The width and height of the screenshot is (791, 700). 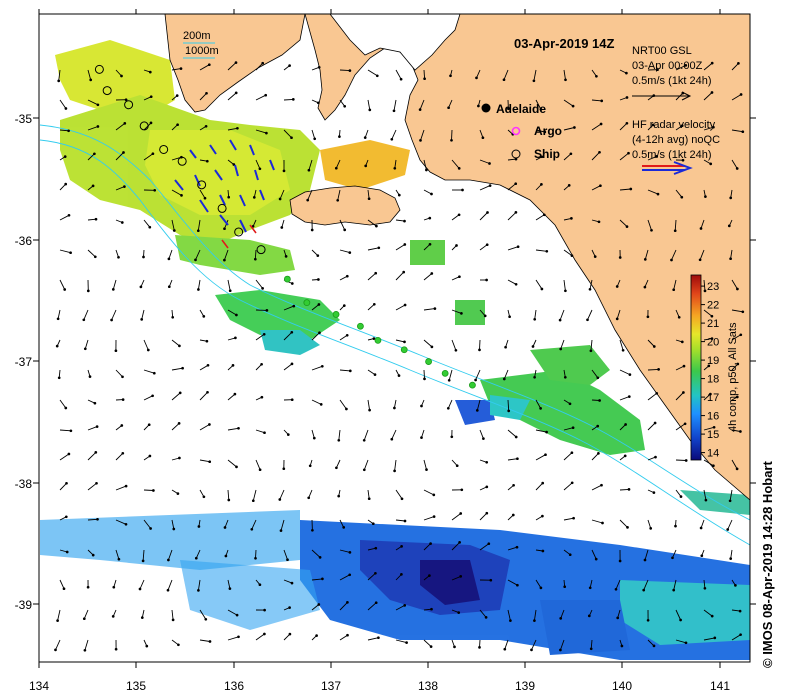 What do you see at coordinates (622, 686) in the screenshot?
I see `x-tick: 140` at bounding box center [622, 686].